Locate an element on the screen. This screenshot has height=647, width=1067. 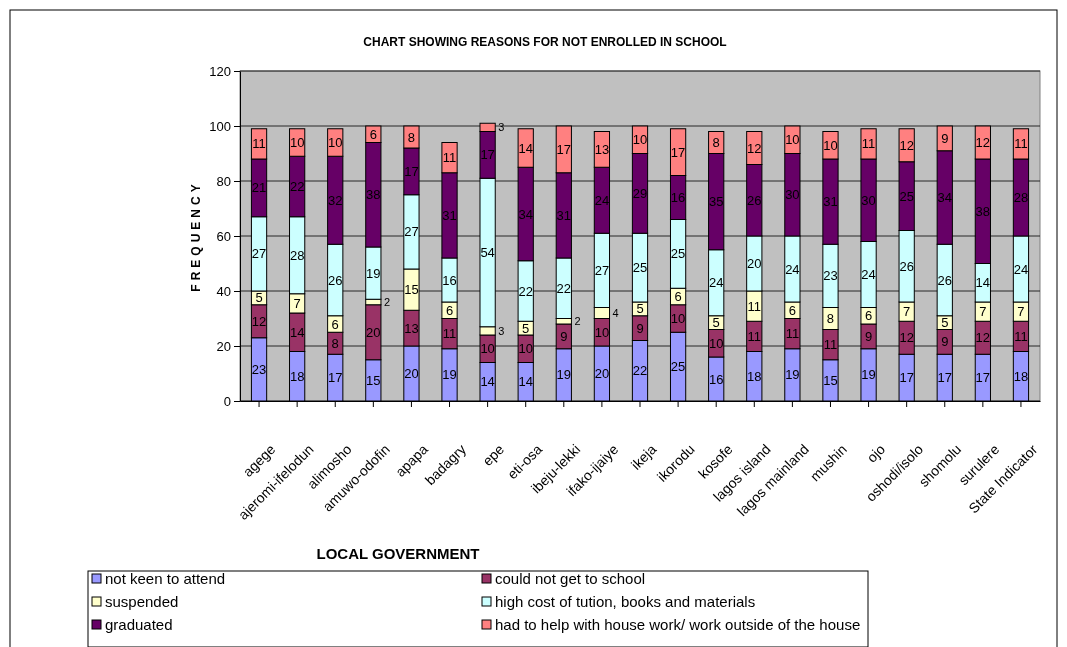
data-label: 34 is located at coordinates (525, 214).